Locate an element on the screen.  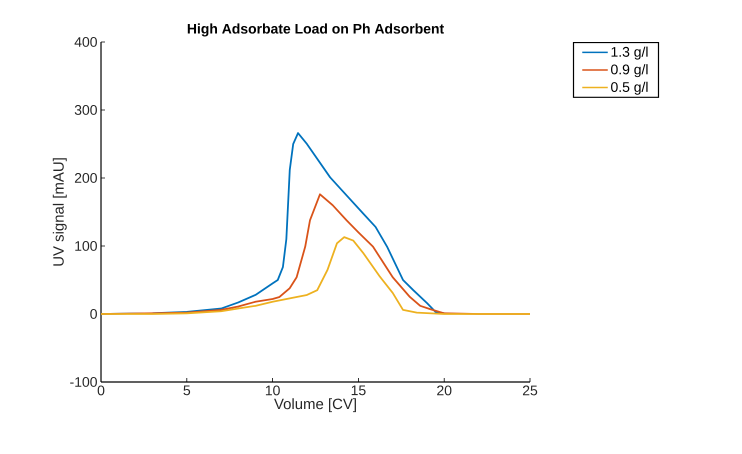
x-tick-label: 20 is located at coordinates (444, 390).